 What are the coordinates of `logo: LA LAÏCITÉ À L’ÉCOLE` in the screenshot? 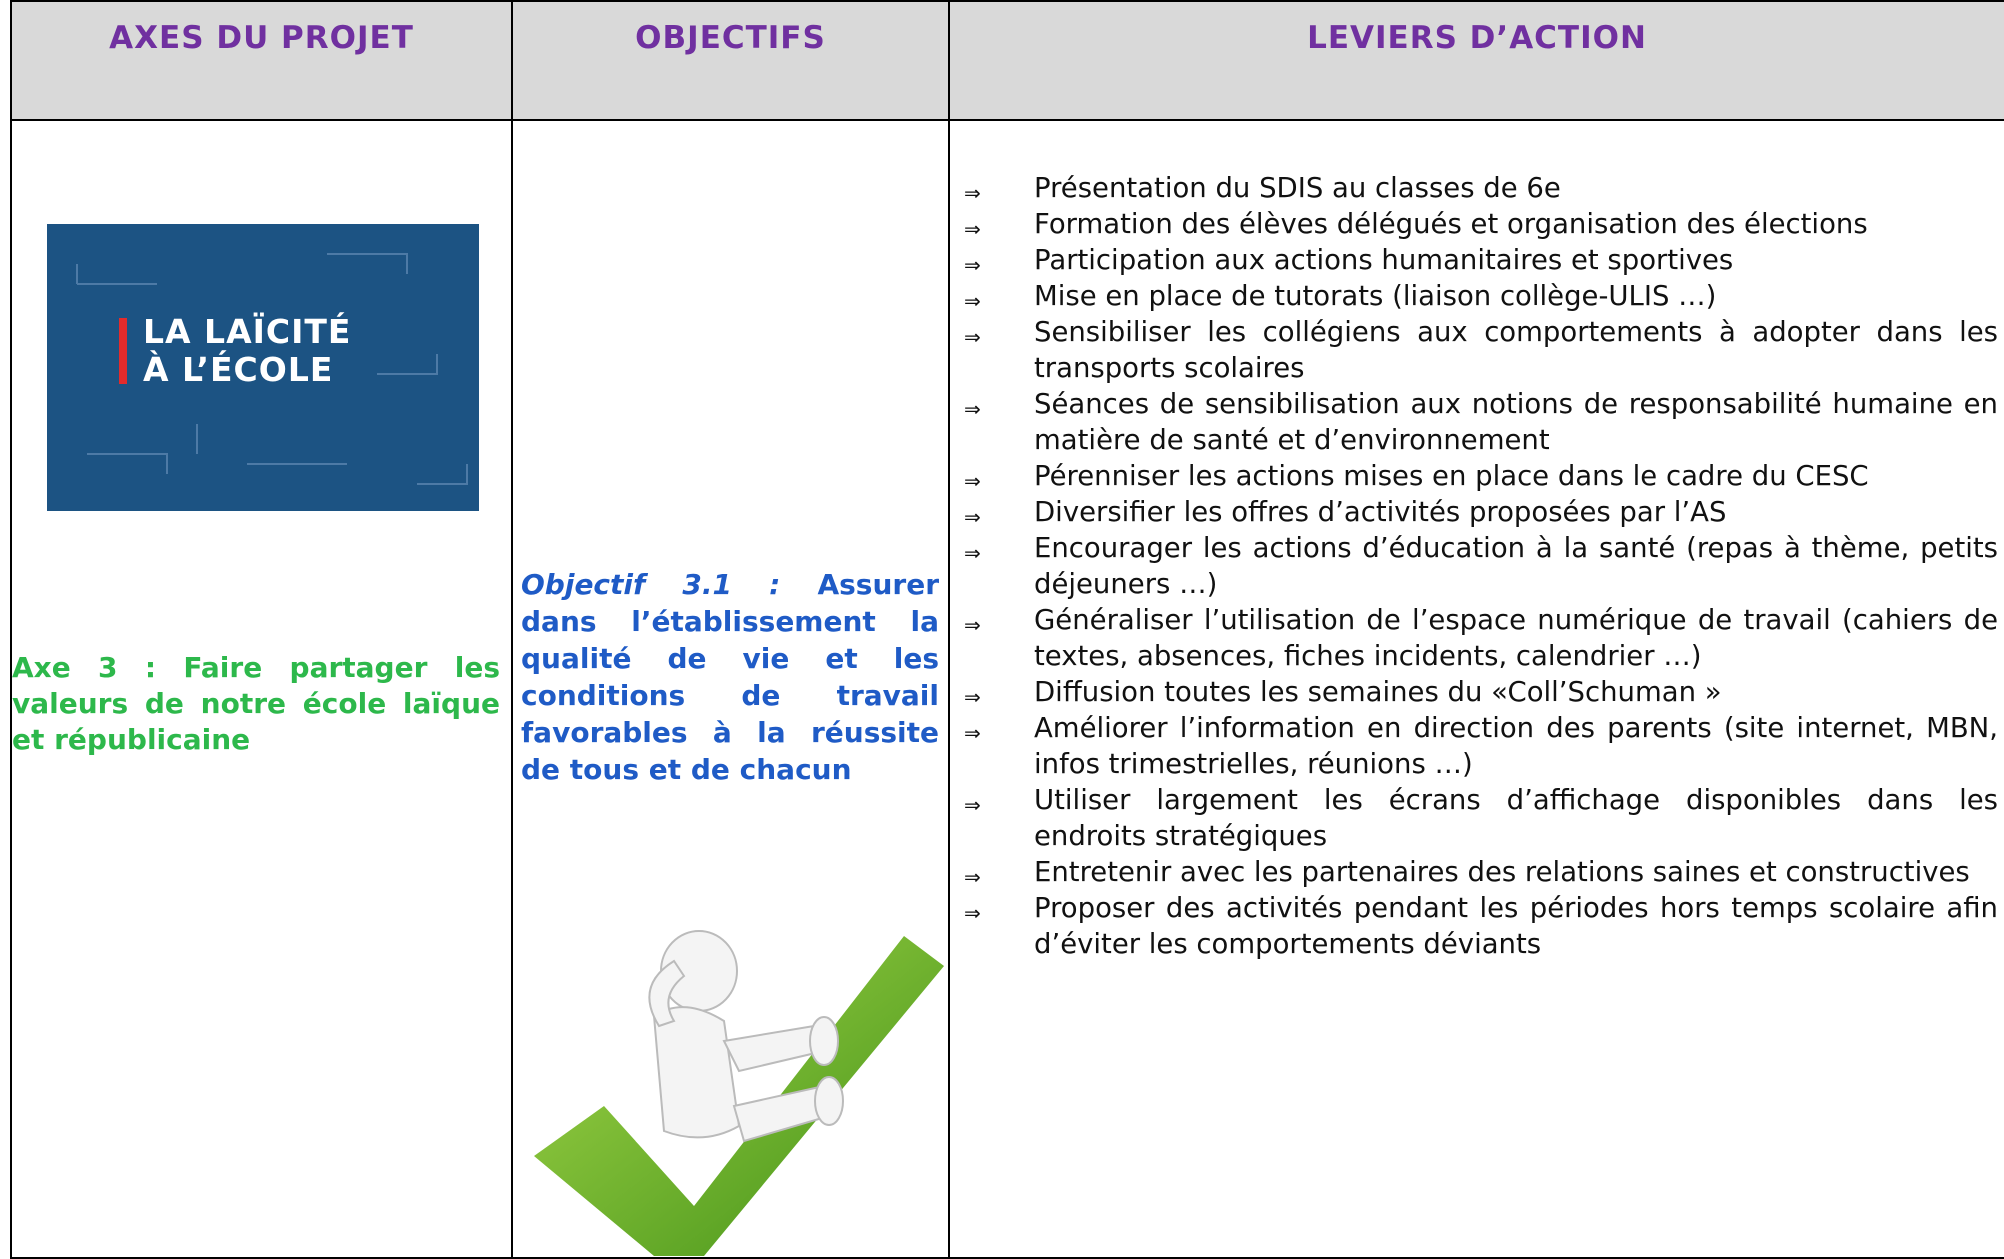 It's located at (263, 367).